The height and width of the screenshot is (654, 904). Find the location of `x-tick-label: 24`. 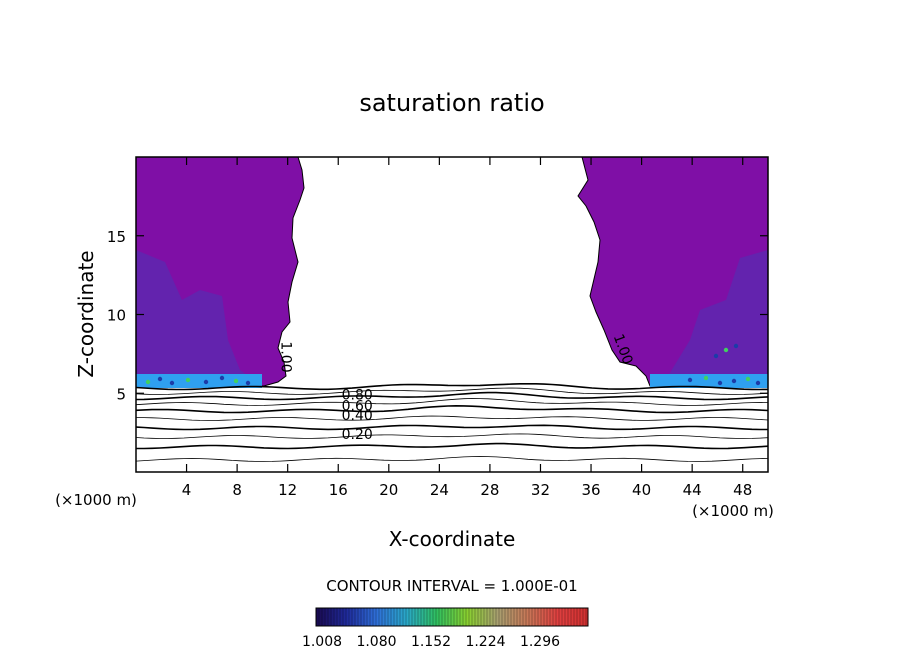

x-tick-label: 24 is located at coordinates (439, 490).